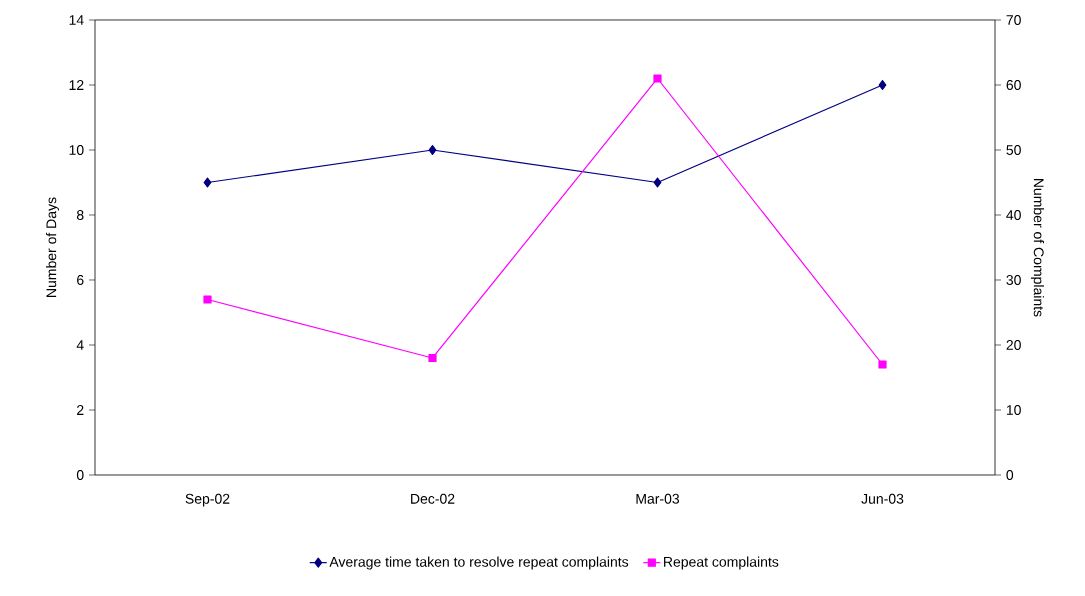  I want to click on y2-tick-label: 30, so click(1013, 280).